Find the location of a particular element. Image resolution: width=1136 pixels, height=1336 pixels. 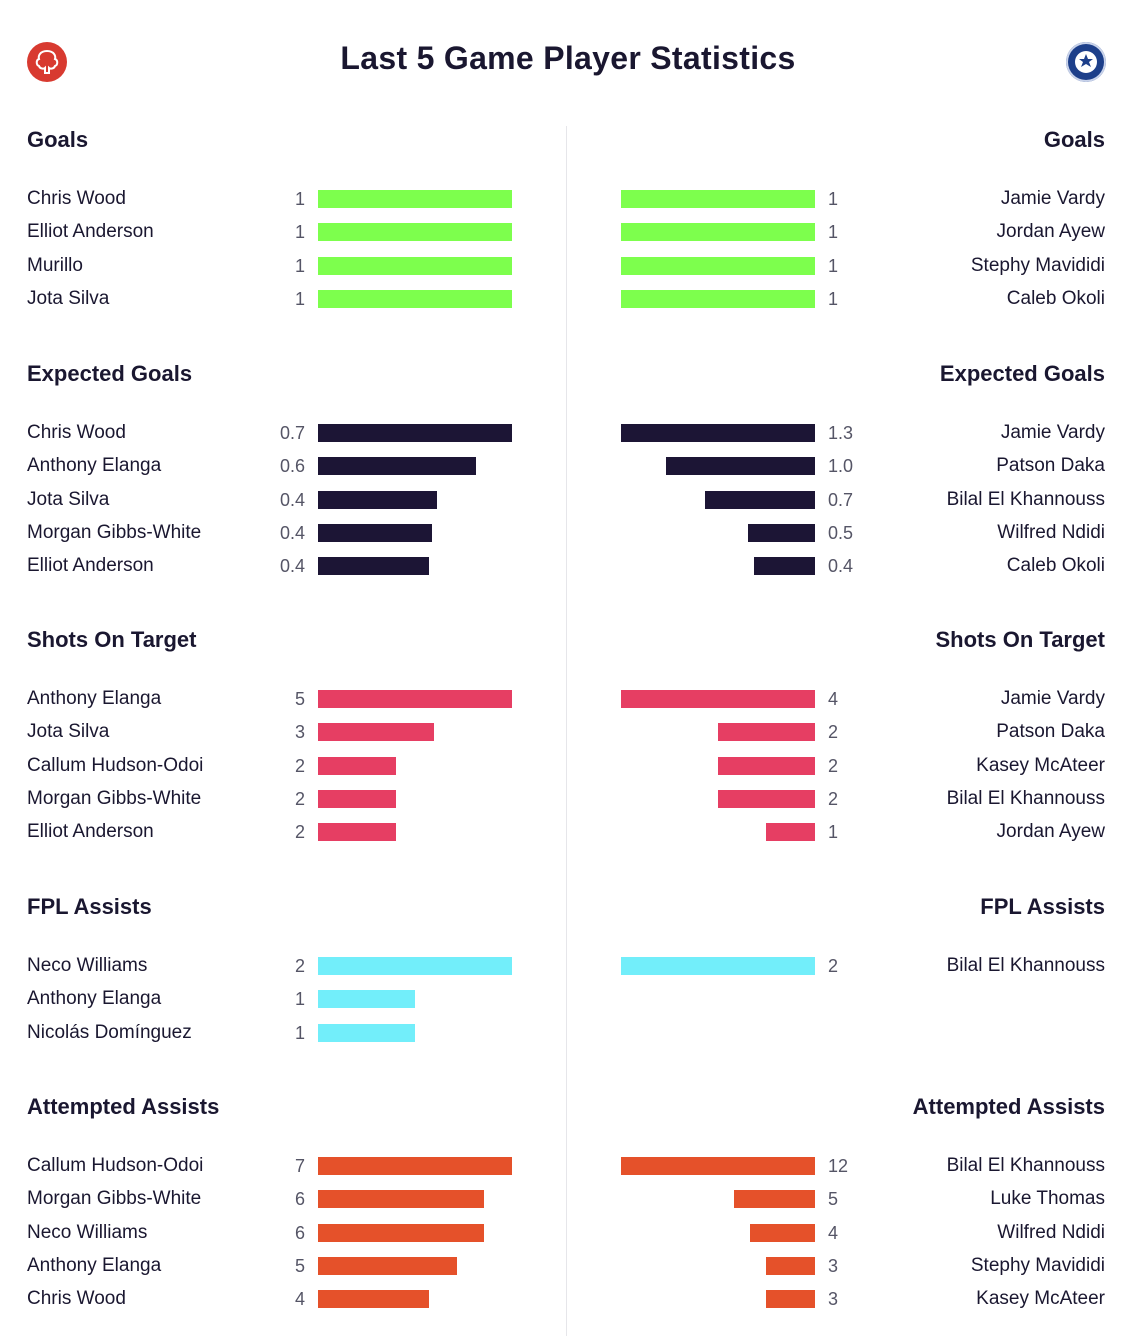

away-data-label: 12 is located at coordinates (838, 1166).